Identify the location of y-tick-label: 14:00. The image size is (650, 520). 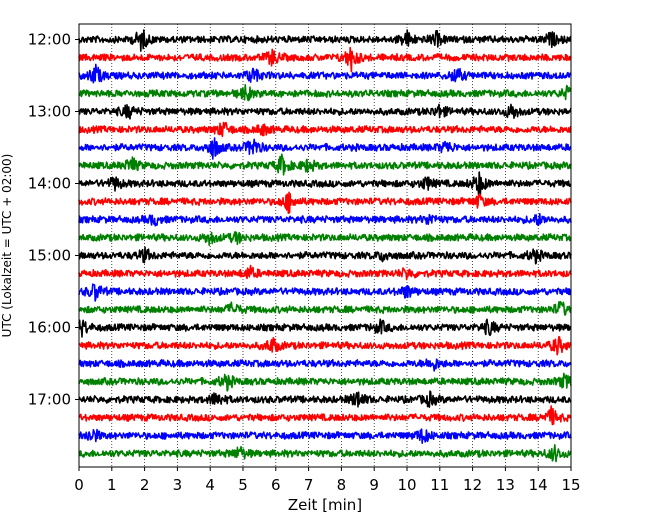
(49, 184).